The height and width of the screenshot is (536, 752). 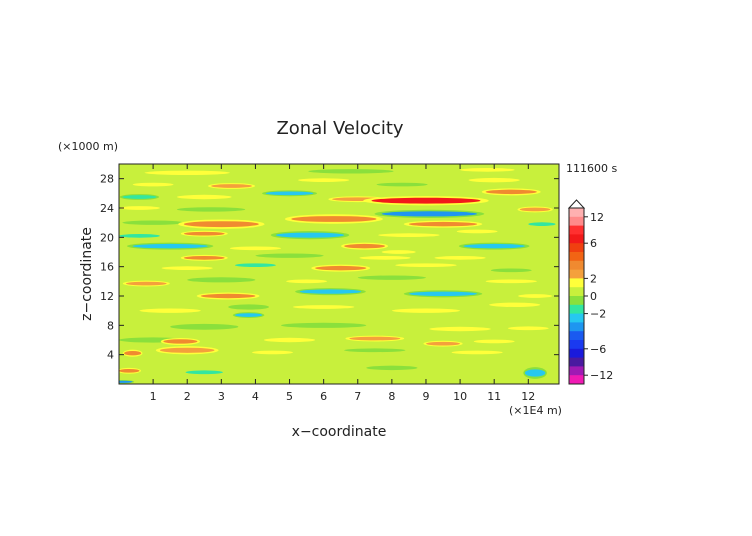 I want to click on colorbar-tick-label: 6, so click(x=593, y=243).